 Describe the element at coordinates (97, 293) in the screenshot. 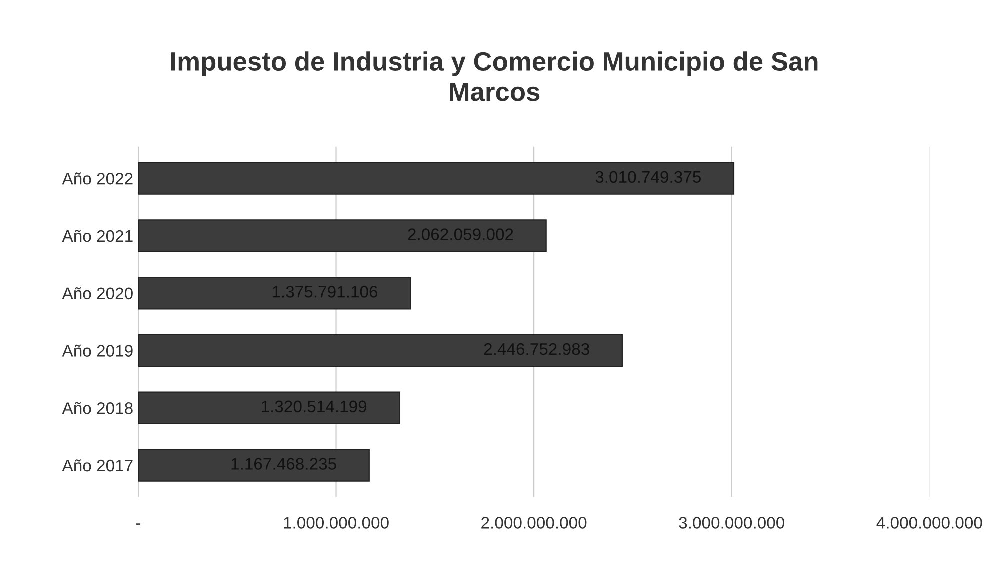

I see `y-tick-label: Año 2020` at that location.